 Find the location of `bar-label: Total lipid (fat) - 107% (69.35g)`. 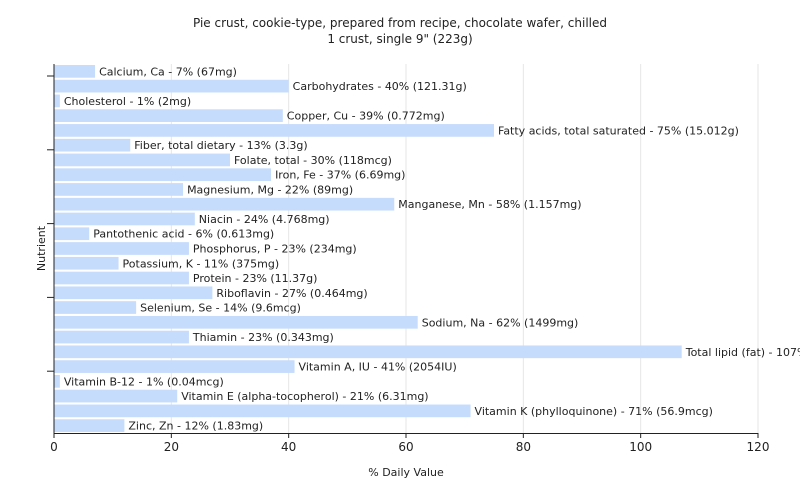

bar-label: Total lipid (fat) - 107% (69.35g) is located at coordinates (742, 352).